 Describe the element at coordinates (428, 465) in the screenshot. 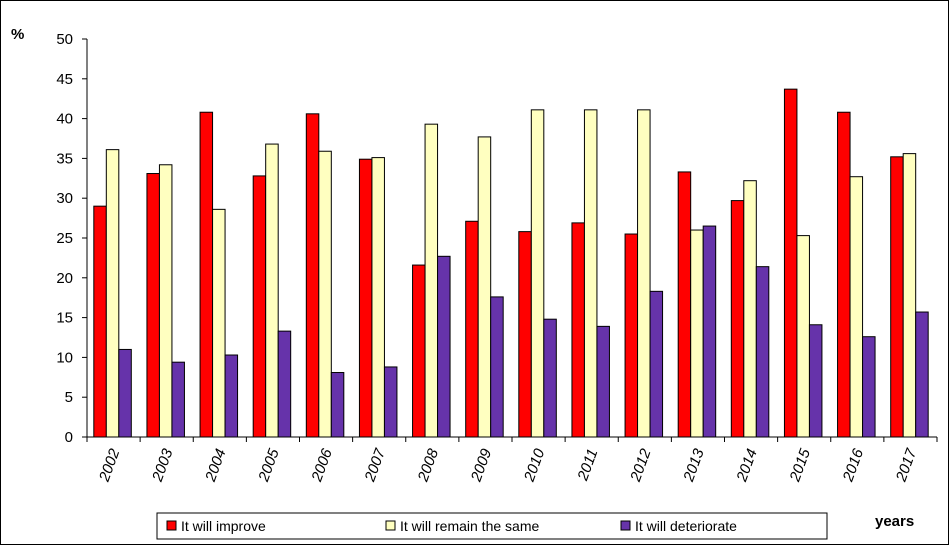

I see `x-tick-label: 2008` at that location.